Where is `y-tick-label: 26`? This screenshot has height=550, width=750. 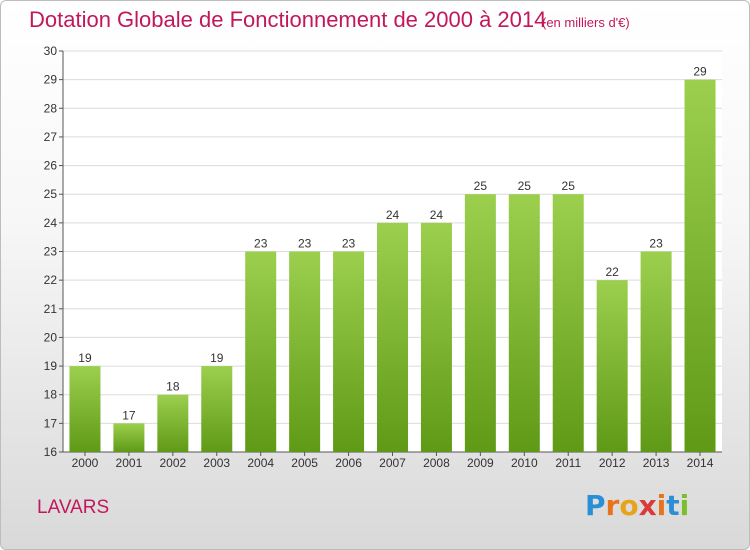 y-tick-label: 26 is located at coordinates (51, 166).